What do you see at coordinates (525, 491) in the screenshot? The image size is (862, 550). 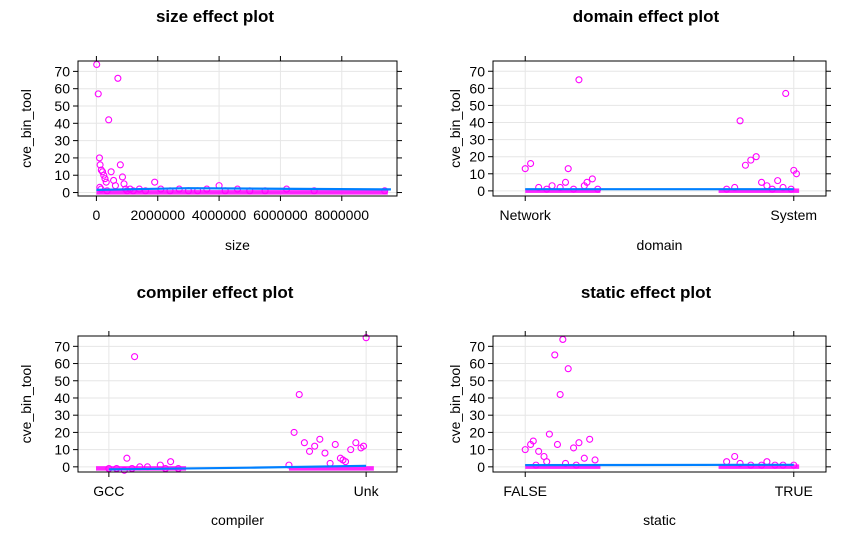 I see `x-tick-label: FALSE` at bounding box center [525, 491].